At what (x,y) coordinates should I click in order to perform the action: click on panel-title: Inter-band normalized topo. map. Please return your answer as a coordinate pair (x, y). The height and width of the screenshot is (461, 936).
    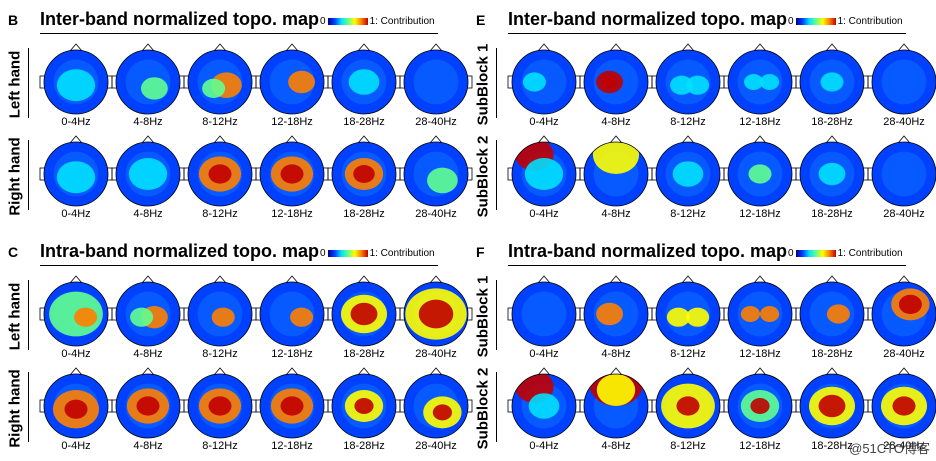
    Looking at the image, I should click on (648, 19).